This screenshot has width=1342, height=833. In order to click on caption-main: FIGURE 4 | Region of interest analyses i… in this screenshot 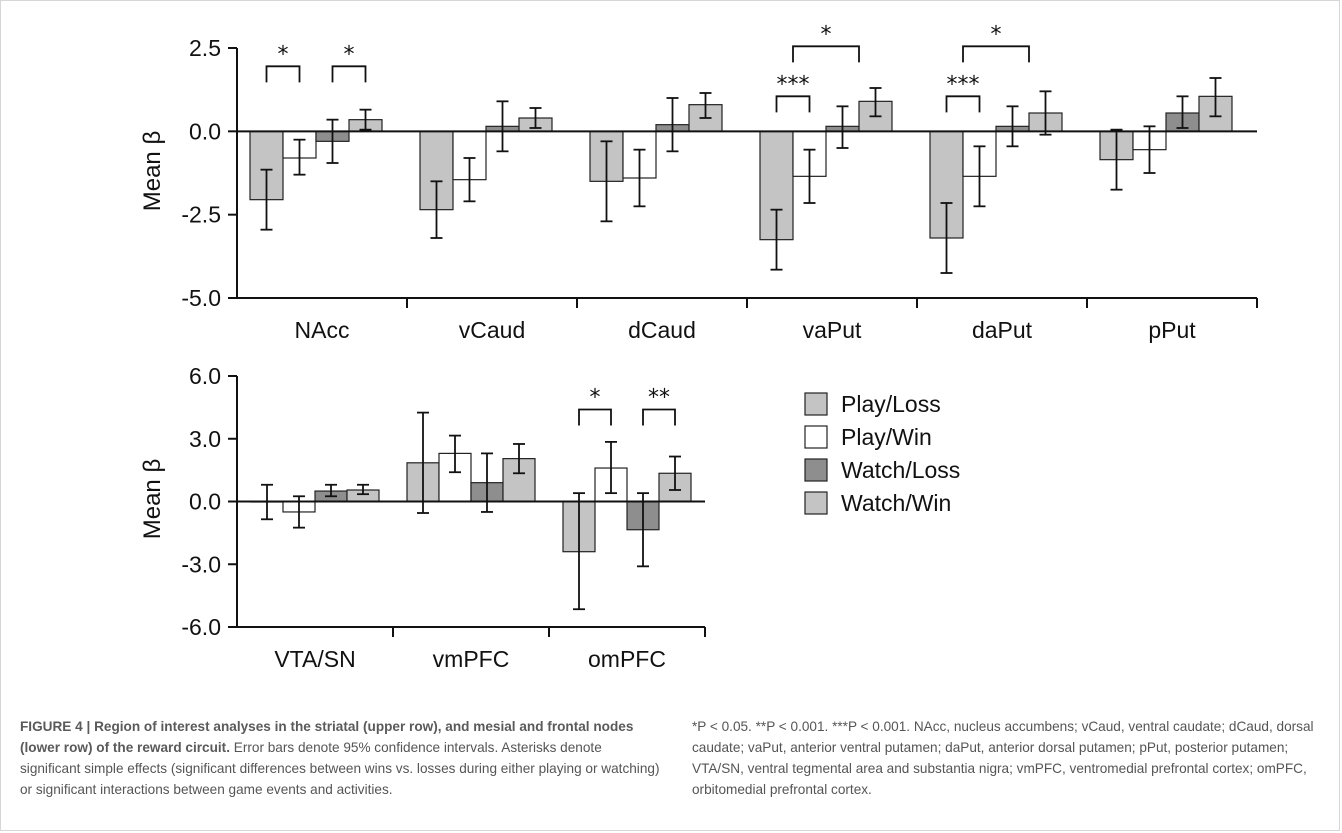, I will do `click(340, 758)`.